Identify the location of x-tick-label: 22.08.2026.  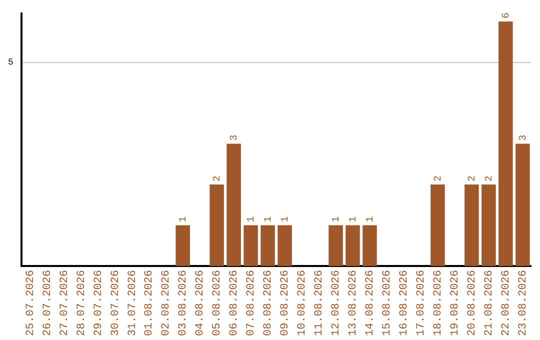
(506, 303).